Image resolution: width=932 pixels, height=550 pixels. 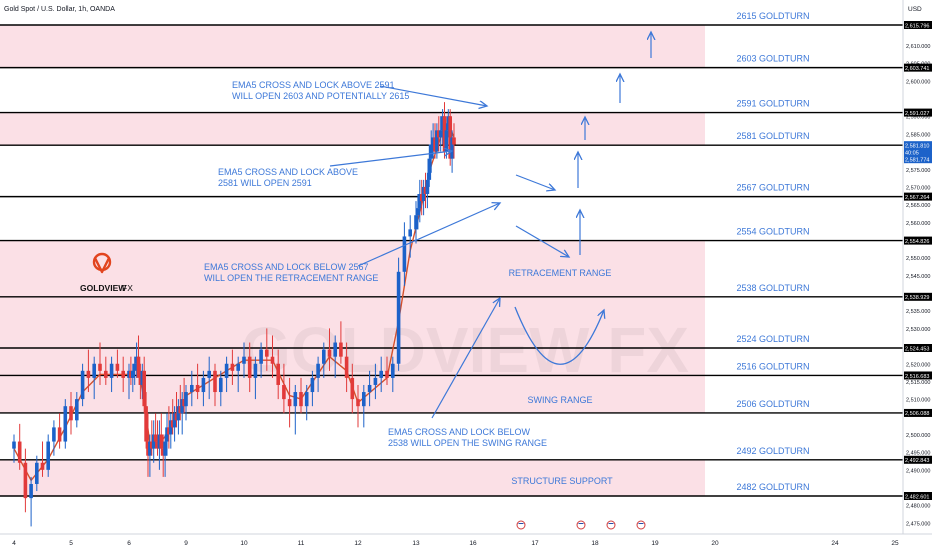 What do you see at coordinates (772, 232) in the screenshot?
I see `level-label: 2554 GOLDTURN` at bounding box center [772, 232].